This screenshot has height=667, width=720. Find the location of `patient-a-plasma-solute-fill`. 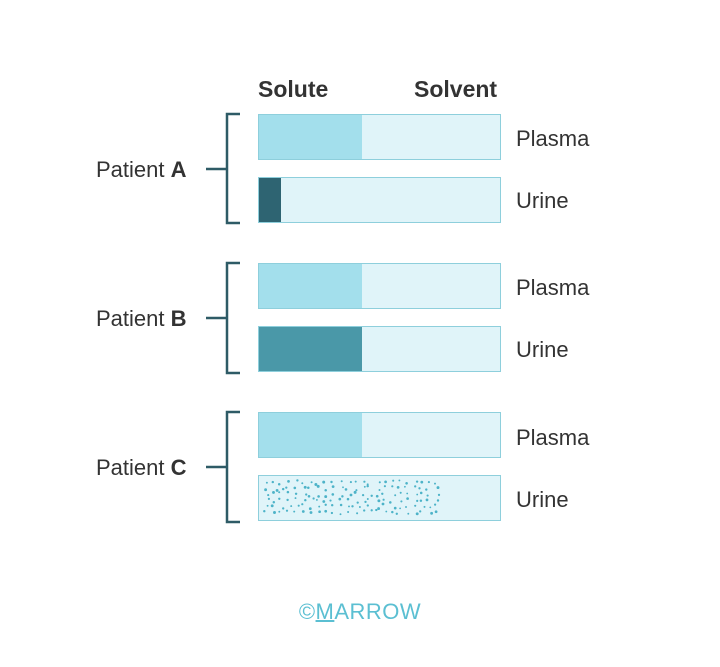

patient-a-plasma-solute-fill is located at coordinates (310, 137).